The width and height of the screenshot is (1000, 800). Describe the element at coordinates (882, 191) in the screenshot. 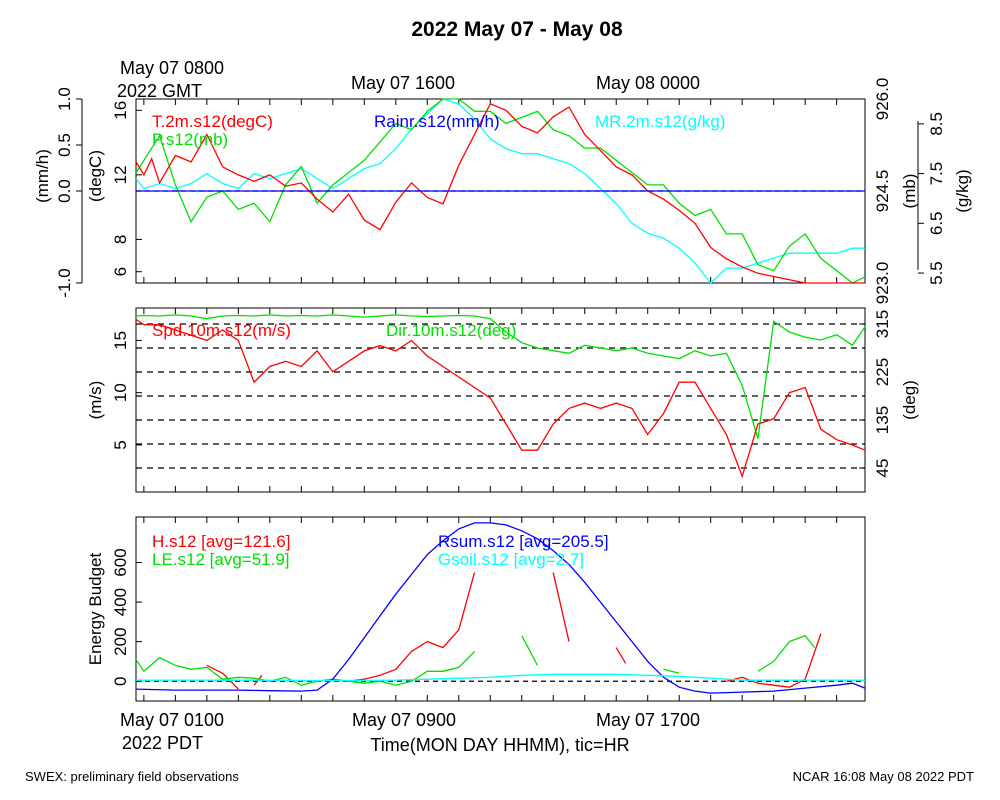

I see `pres-tick-label: 924.5` at that location.